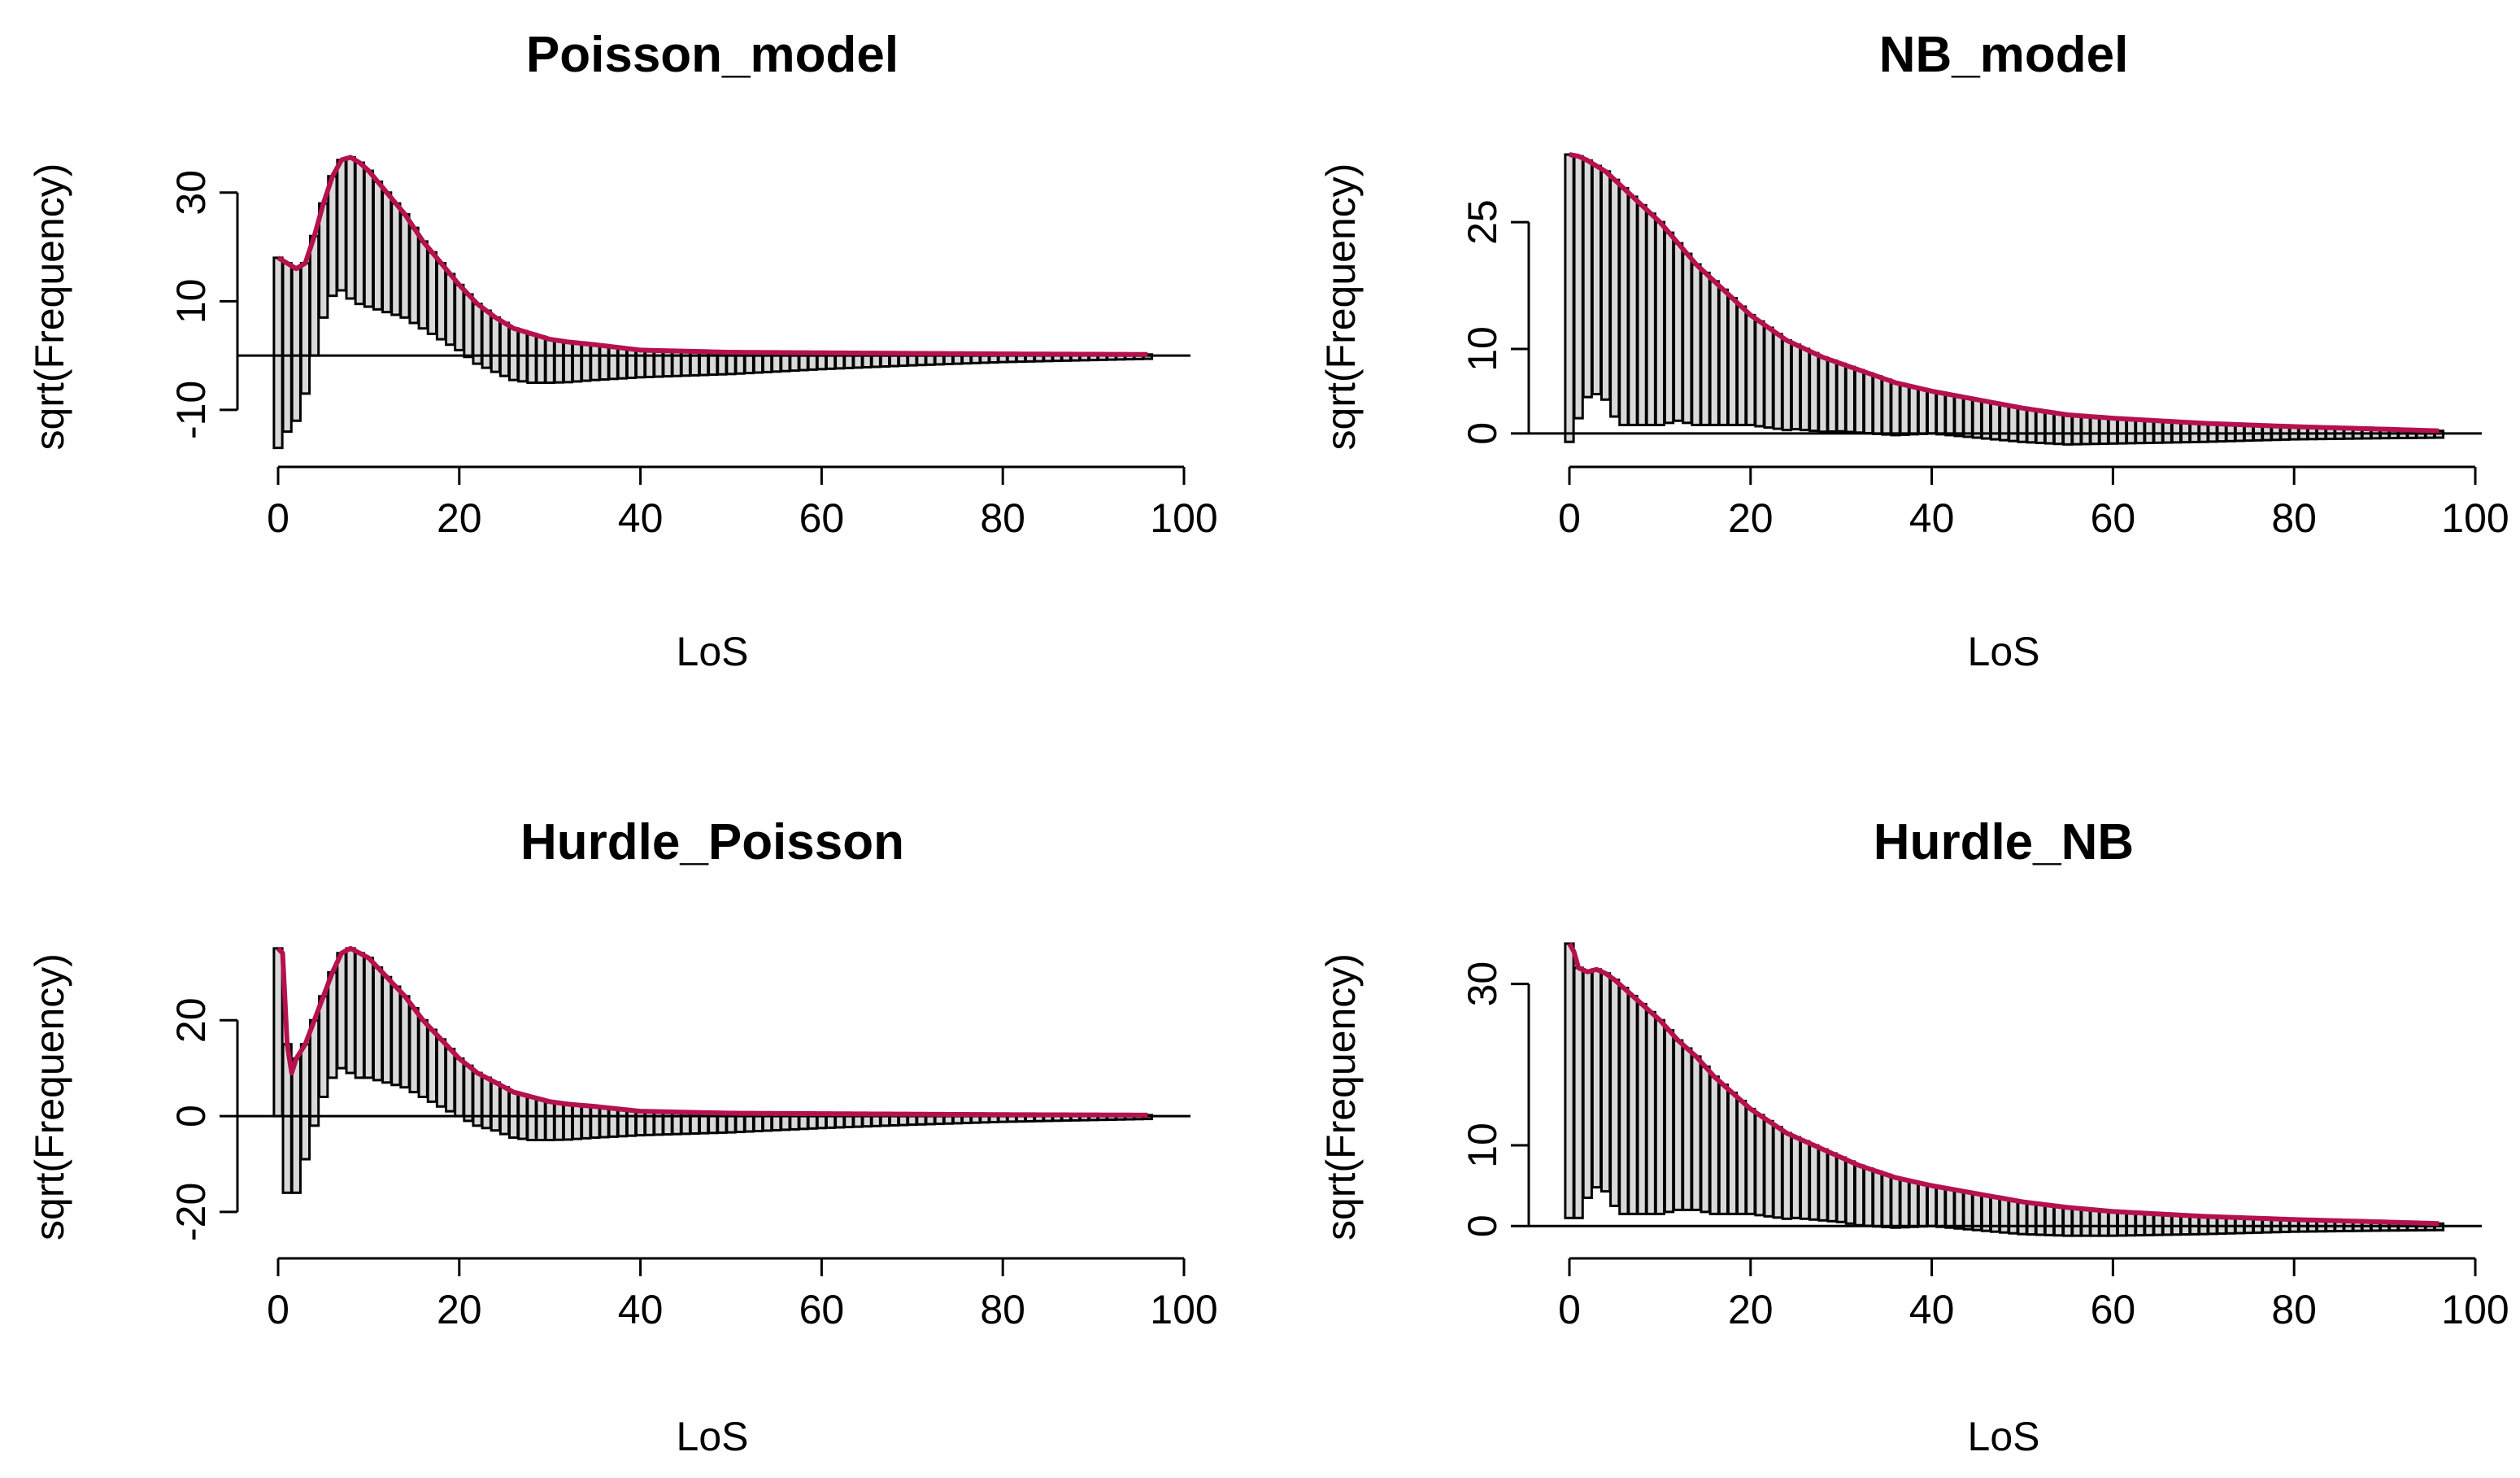 This screenshot has height=1478, width=2520. What do you see at coordinates (693, 1164) in the screenshot?
I see `axes-group: 0 20 40 60 80 100 -20 0 20` at bounding box center [693, 1164].